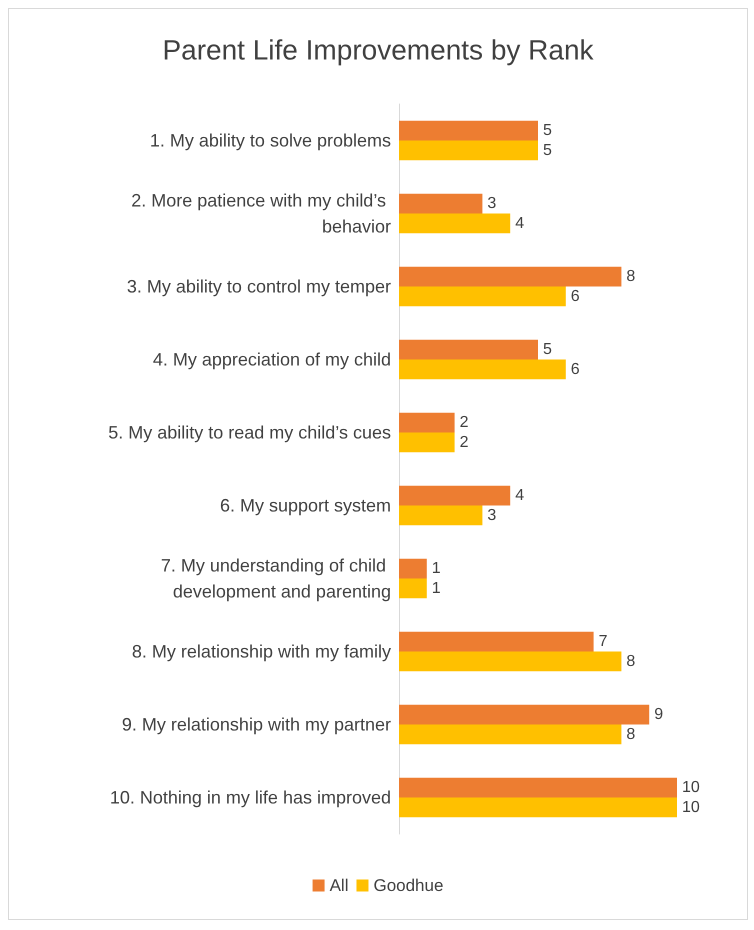 This screenshot has height=930, width=754. I want to click on data-label: 7, so click(603, 641).